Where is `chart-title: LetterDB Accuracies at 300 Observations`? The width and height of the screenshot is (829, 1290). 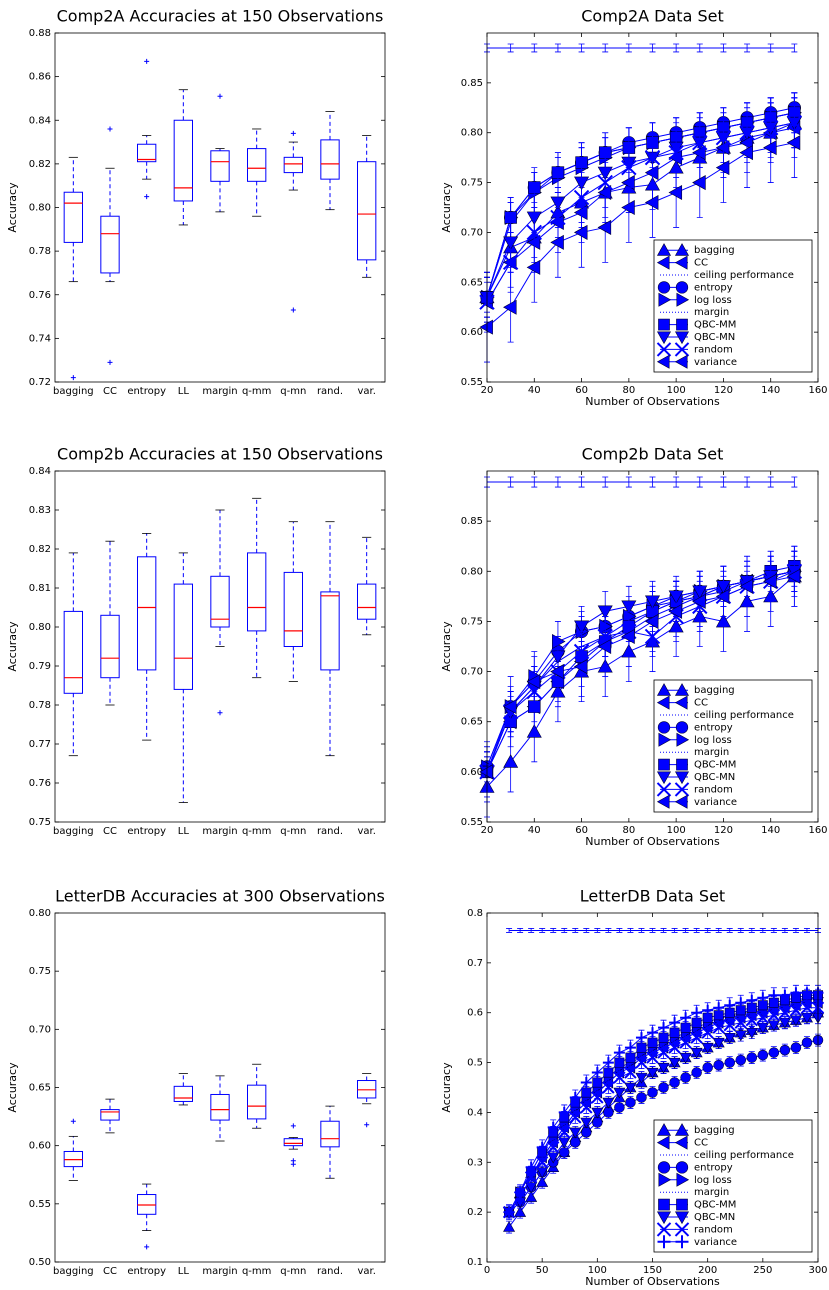
chart-title: LetterDB Accuracies at 300 Observations is located at coordinates (220, 896).